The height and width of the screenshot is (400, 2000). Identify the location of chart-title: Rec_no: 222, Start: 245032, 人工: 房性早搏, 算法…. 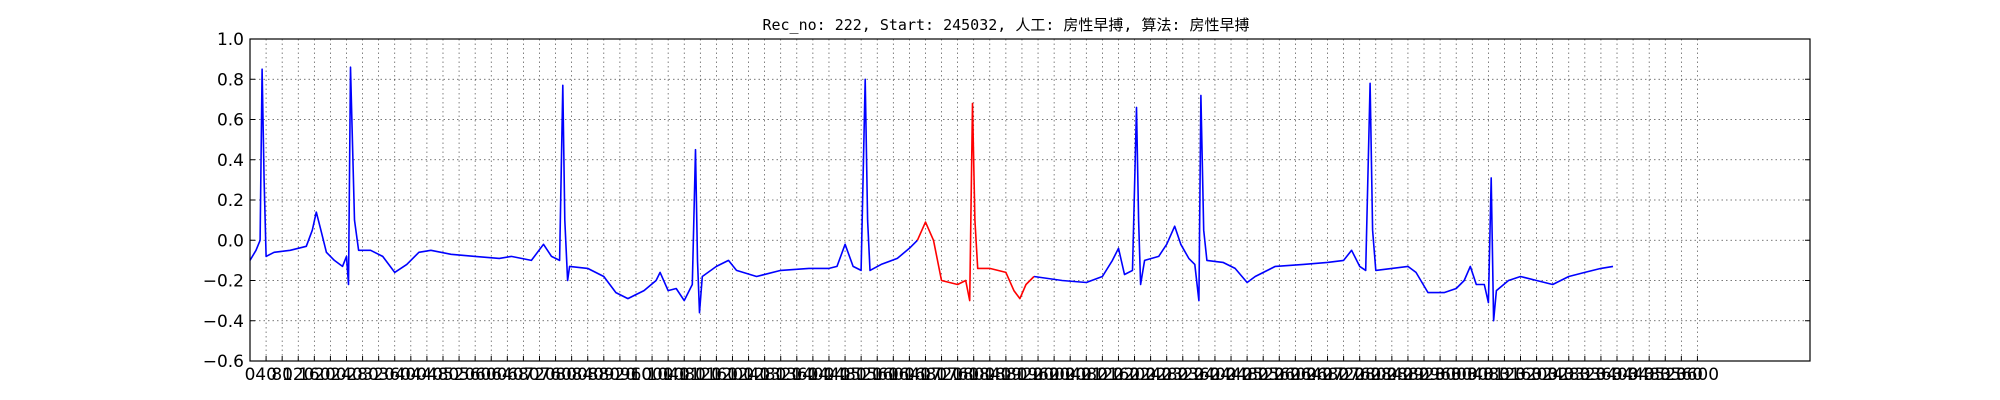
(1005, 25).